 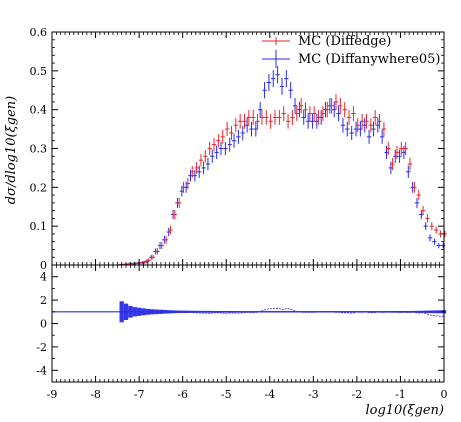 What do you see at coordinates (313, 394) in the screenshot?
I see `x-tick-label: -3` at bounding box center [313, 394].